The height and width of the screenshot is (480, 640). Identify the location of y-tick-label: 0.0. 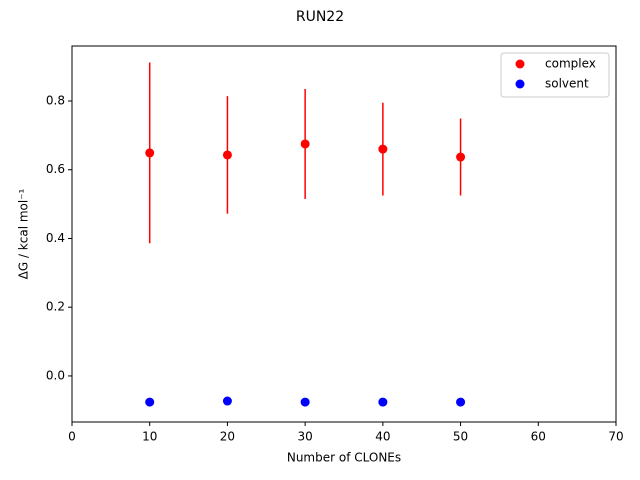
(55, 375).